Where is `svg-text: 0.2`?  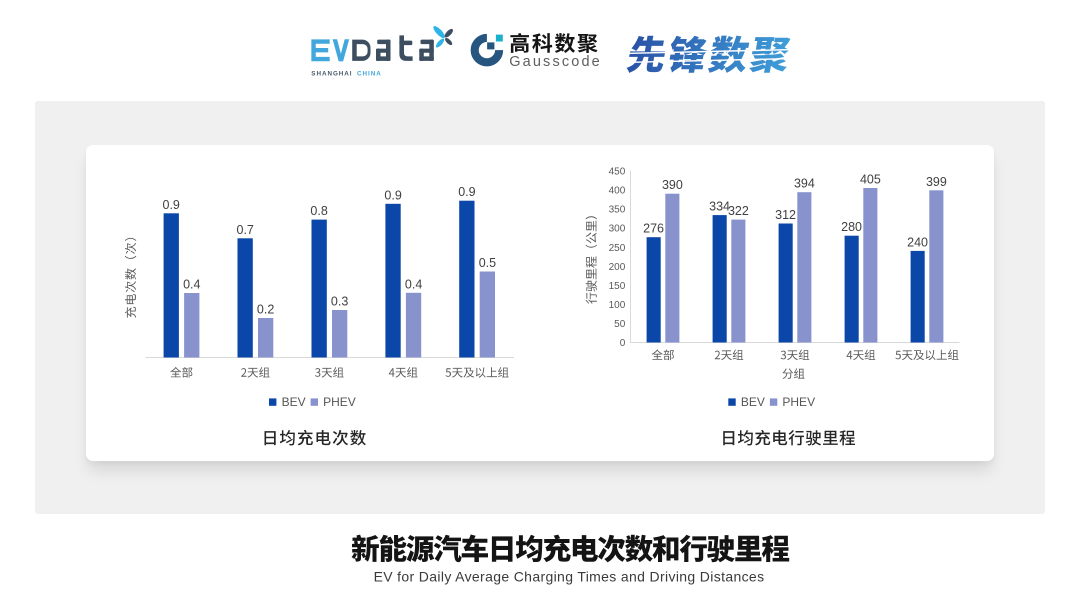 svg-text: 0.2 is located at coordinates (265, 310).